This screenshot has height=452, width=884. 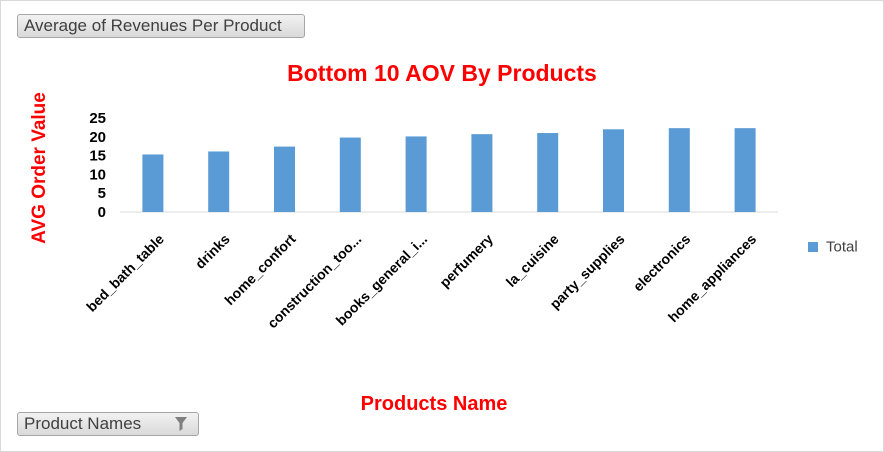 What do you see at coordinates (813, 247) in the screenshot?
I see `legend-swatch` at bounding box center [813, 247].